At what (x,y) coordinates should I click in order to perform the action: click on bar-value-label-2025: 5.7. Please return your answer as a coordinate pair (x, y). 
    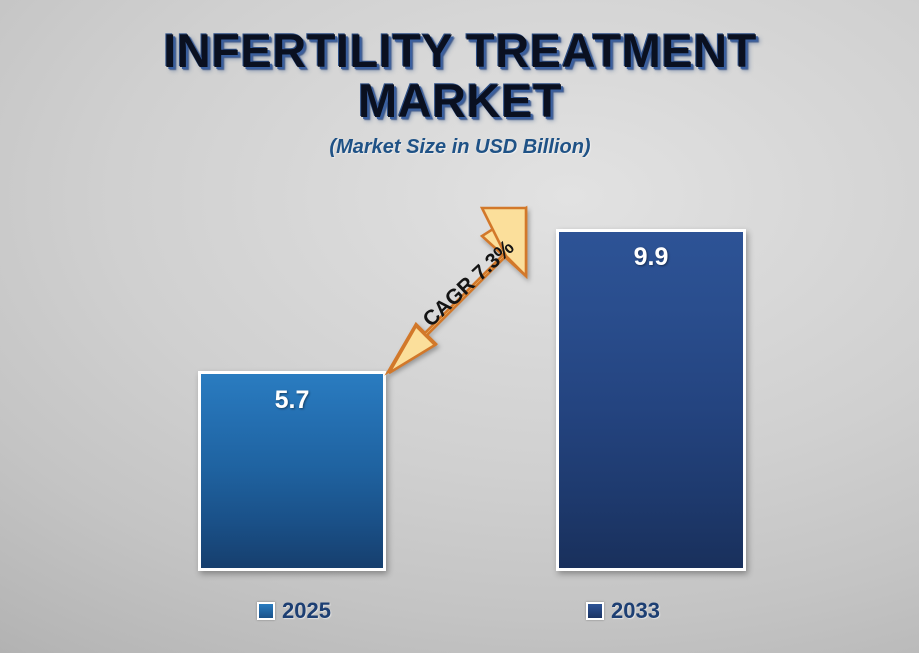
    Looking at the image, I should click on (292, 400).